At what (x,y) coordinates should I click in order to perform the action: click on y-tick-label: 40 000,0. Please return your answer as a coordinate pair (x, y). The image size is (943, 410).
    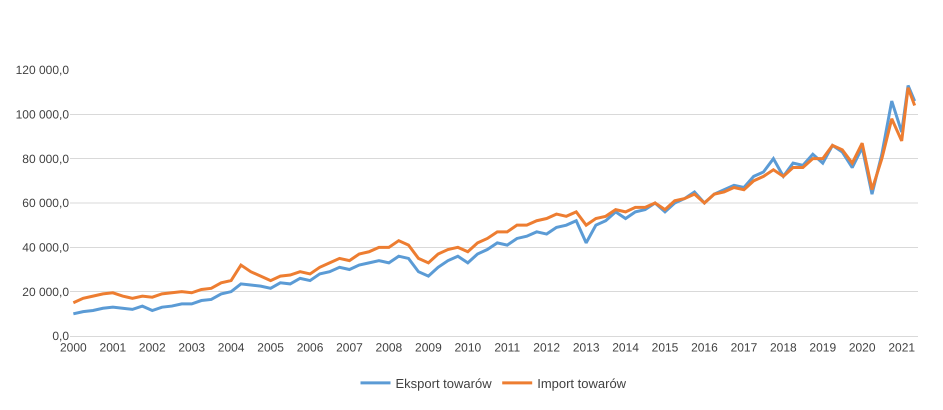
    Looking at the image, I should click on (46, 247).